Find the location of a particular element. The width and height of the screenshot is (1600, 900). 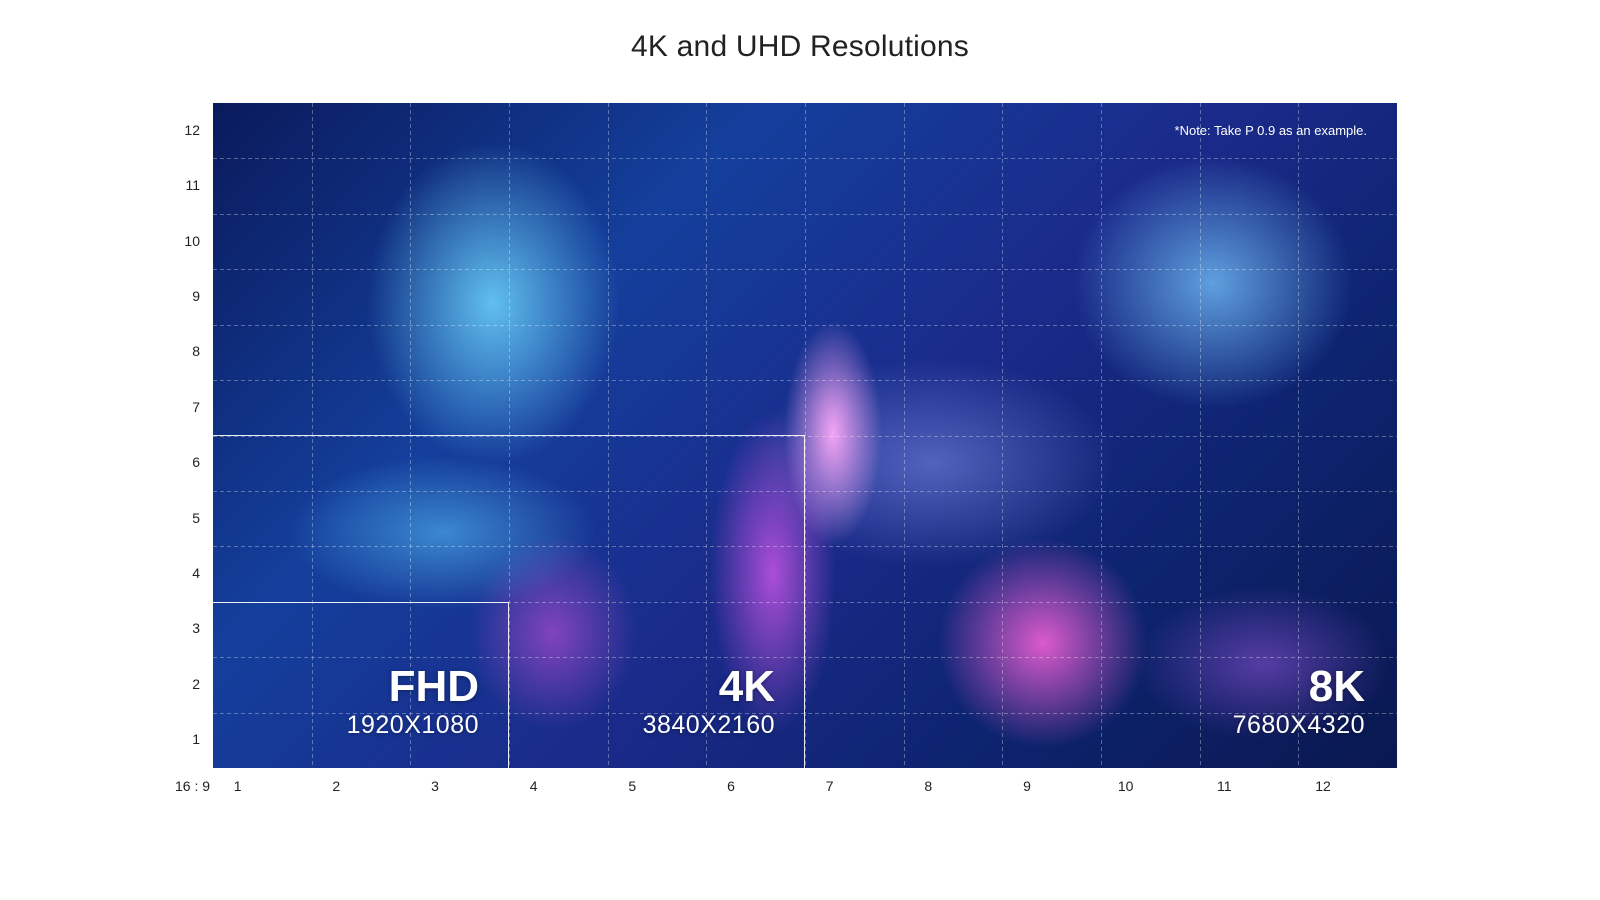

aspect-ratio-label: 16 : 9 is located at coordinates (193, 786).